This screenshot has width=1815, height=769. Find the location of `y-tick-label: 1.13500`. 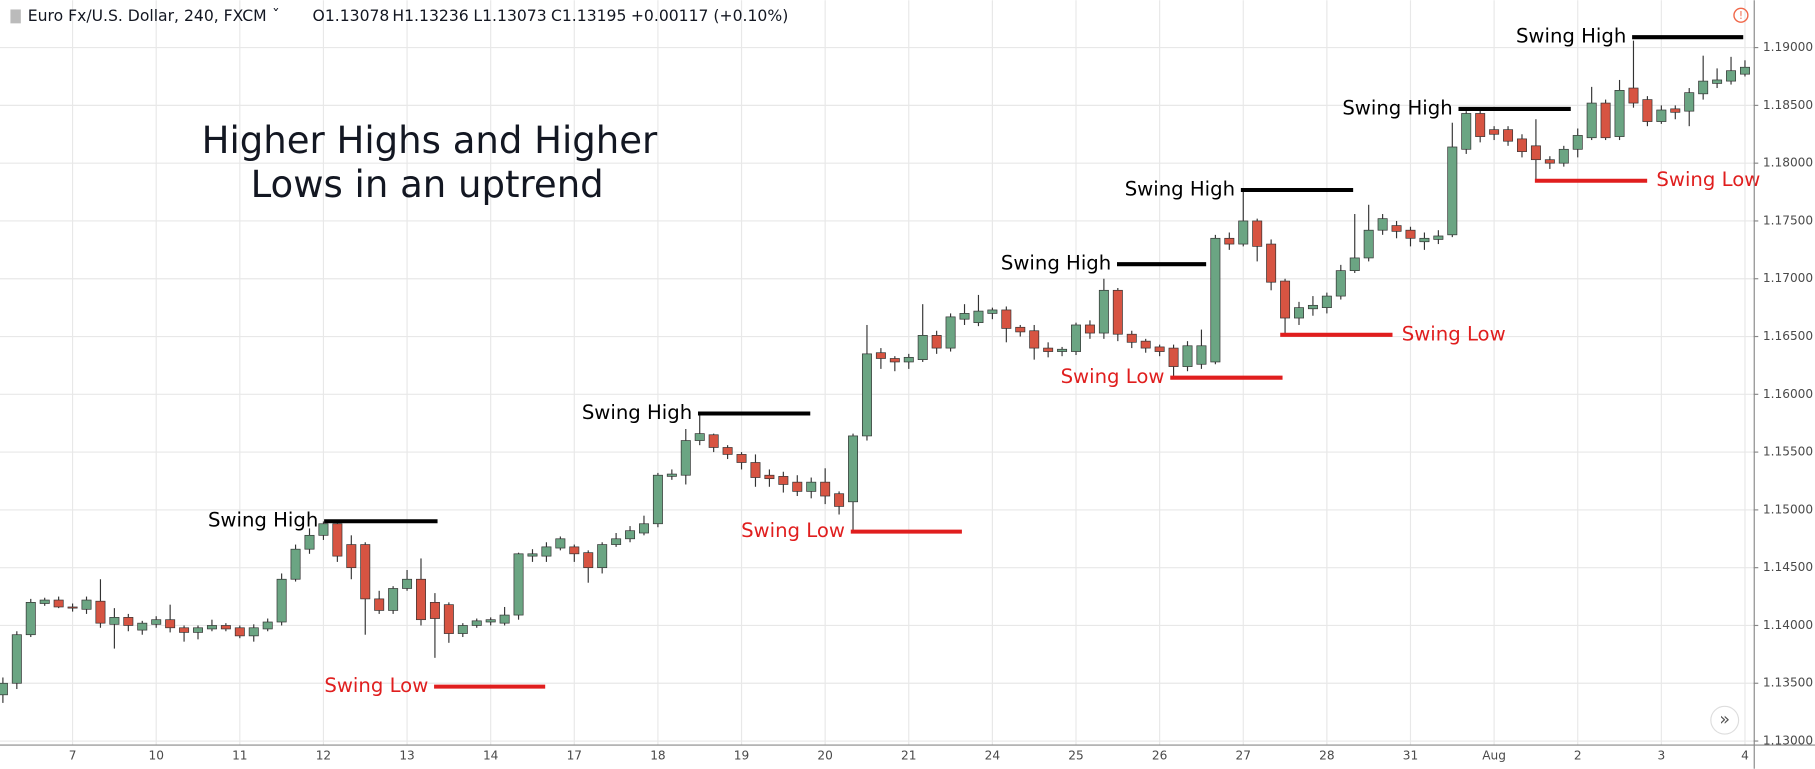

y-tick-label: 1.13500 is located at coordinates (1788, 683).